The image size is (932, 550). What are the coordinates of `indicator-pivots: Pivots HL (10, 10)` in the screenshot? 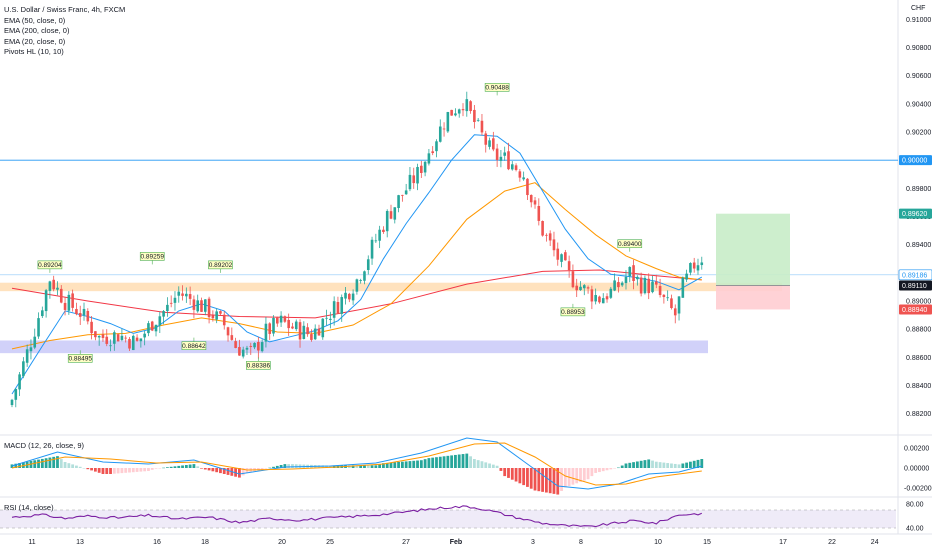 It's located at (34, 52).